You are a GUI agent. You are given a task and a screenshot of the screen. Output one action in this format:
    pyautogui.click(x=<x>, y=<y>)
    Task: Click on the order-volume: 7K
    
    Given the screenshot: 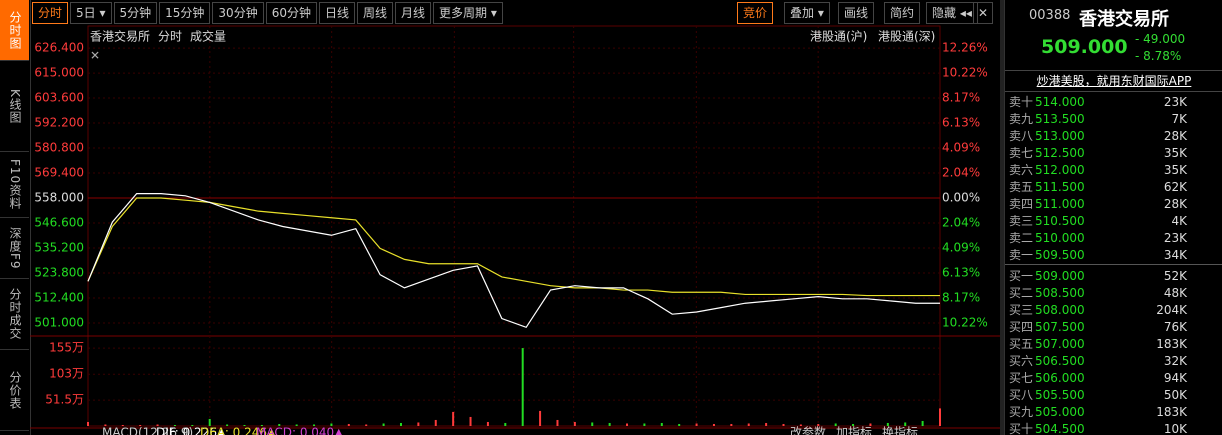 What is the action you would take?
    pyautogui.click(x=1179, y=119)
    